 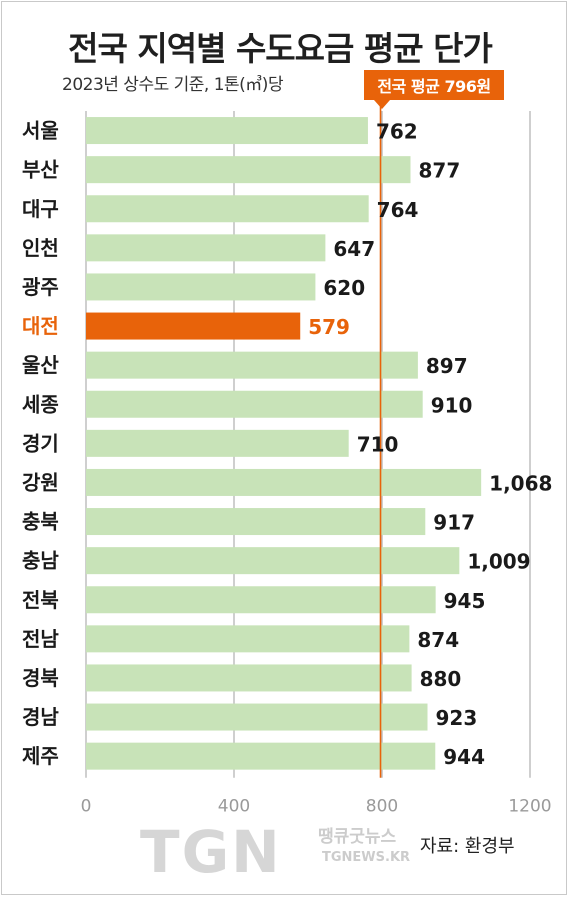 What do you see at coordinates (40, 522) in the screenshot?
I see `category-label: 충북` at bounding box center [40, 522].